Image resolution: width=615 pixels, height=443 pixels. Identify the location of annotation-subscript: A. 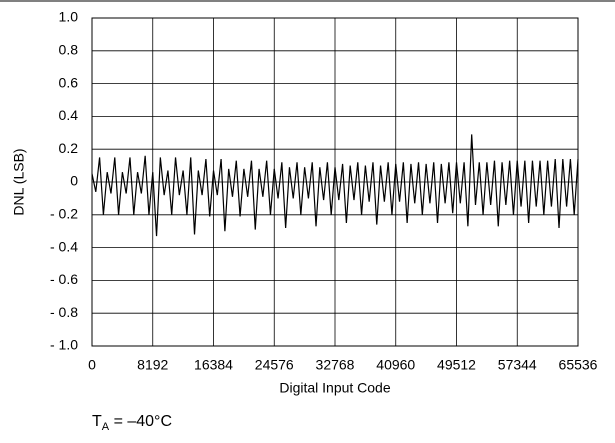
(106, 427).